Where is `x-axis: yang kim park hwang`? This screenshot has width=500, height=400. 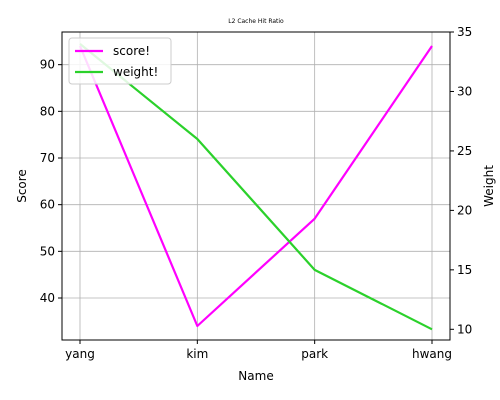 x-axis: yang kim park hwang is located at coordinates (258, 350).